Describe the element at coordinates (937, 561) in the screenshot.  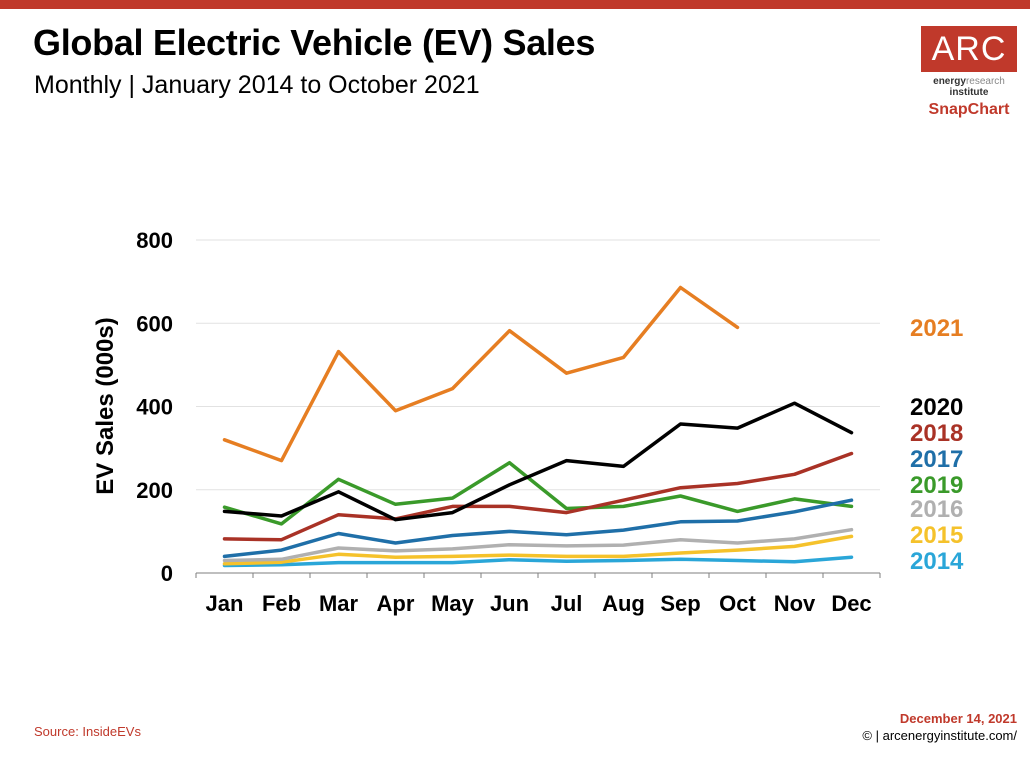
I see `legend-label-2014: 2014` at that location.